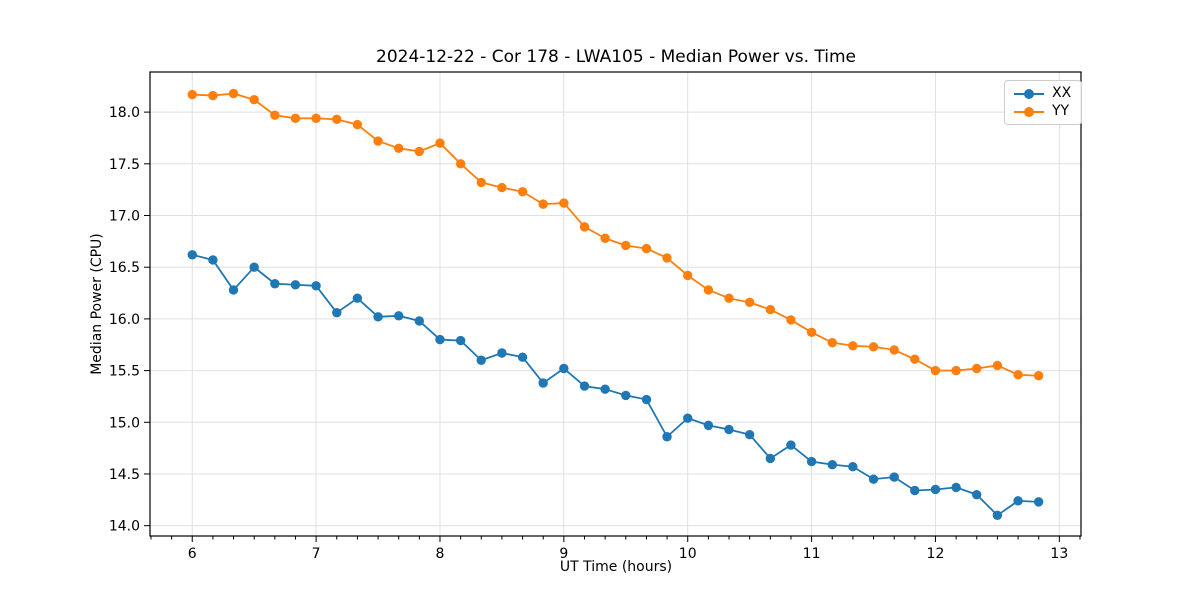 The image size is (1200, 600). Describe the element at coordinates (97, 304) in the screenshot. I see `y-axis-label: Median Power (CPU)` at that location.